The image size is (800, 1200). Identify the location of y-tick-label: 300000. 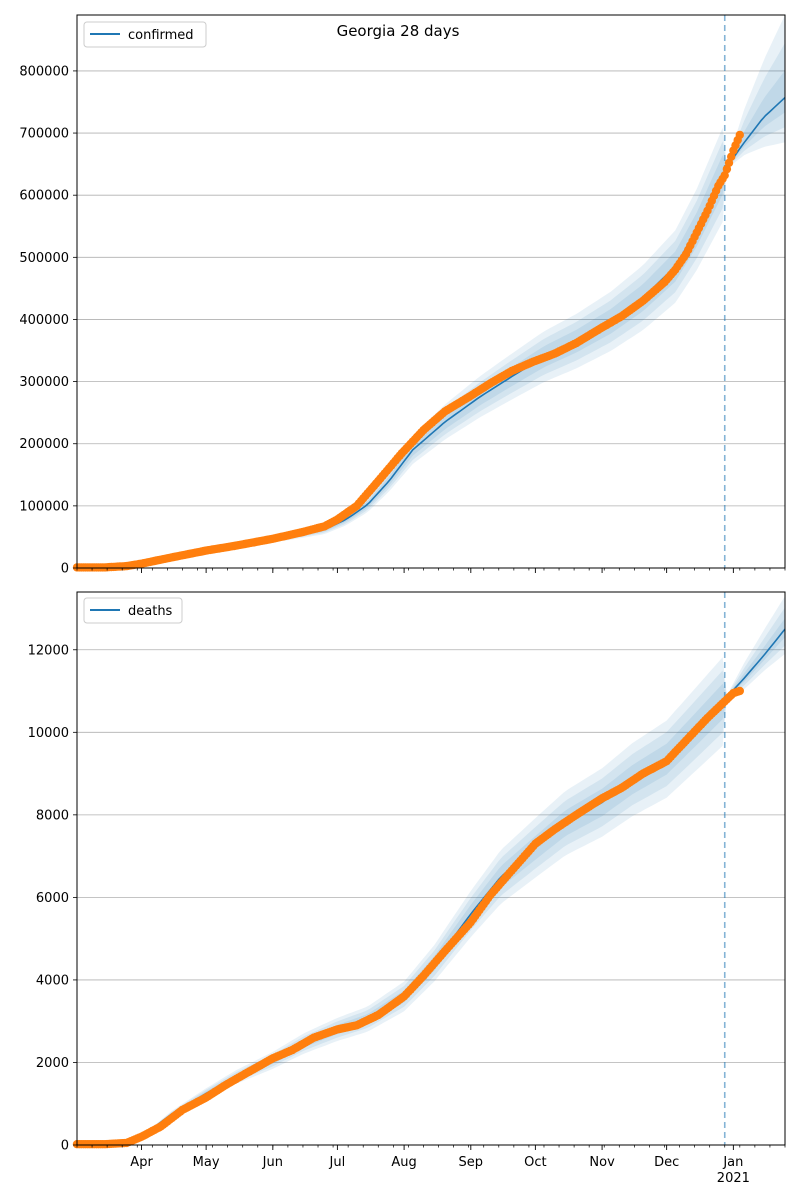
(44, 382).